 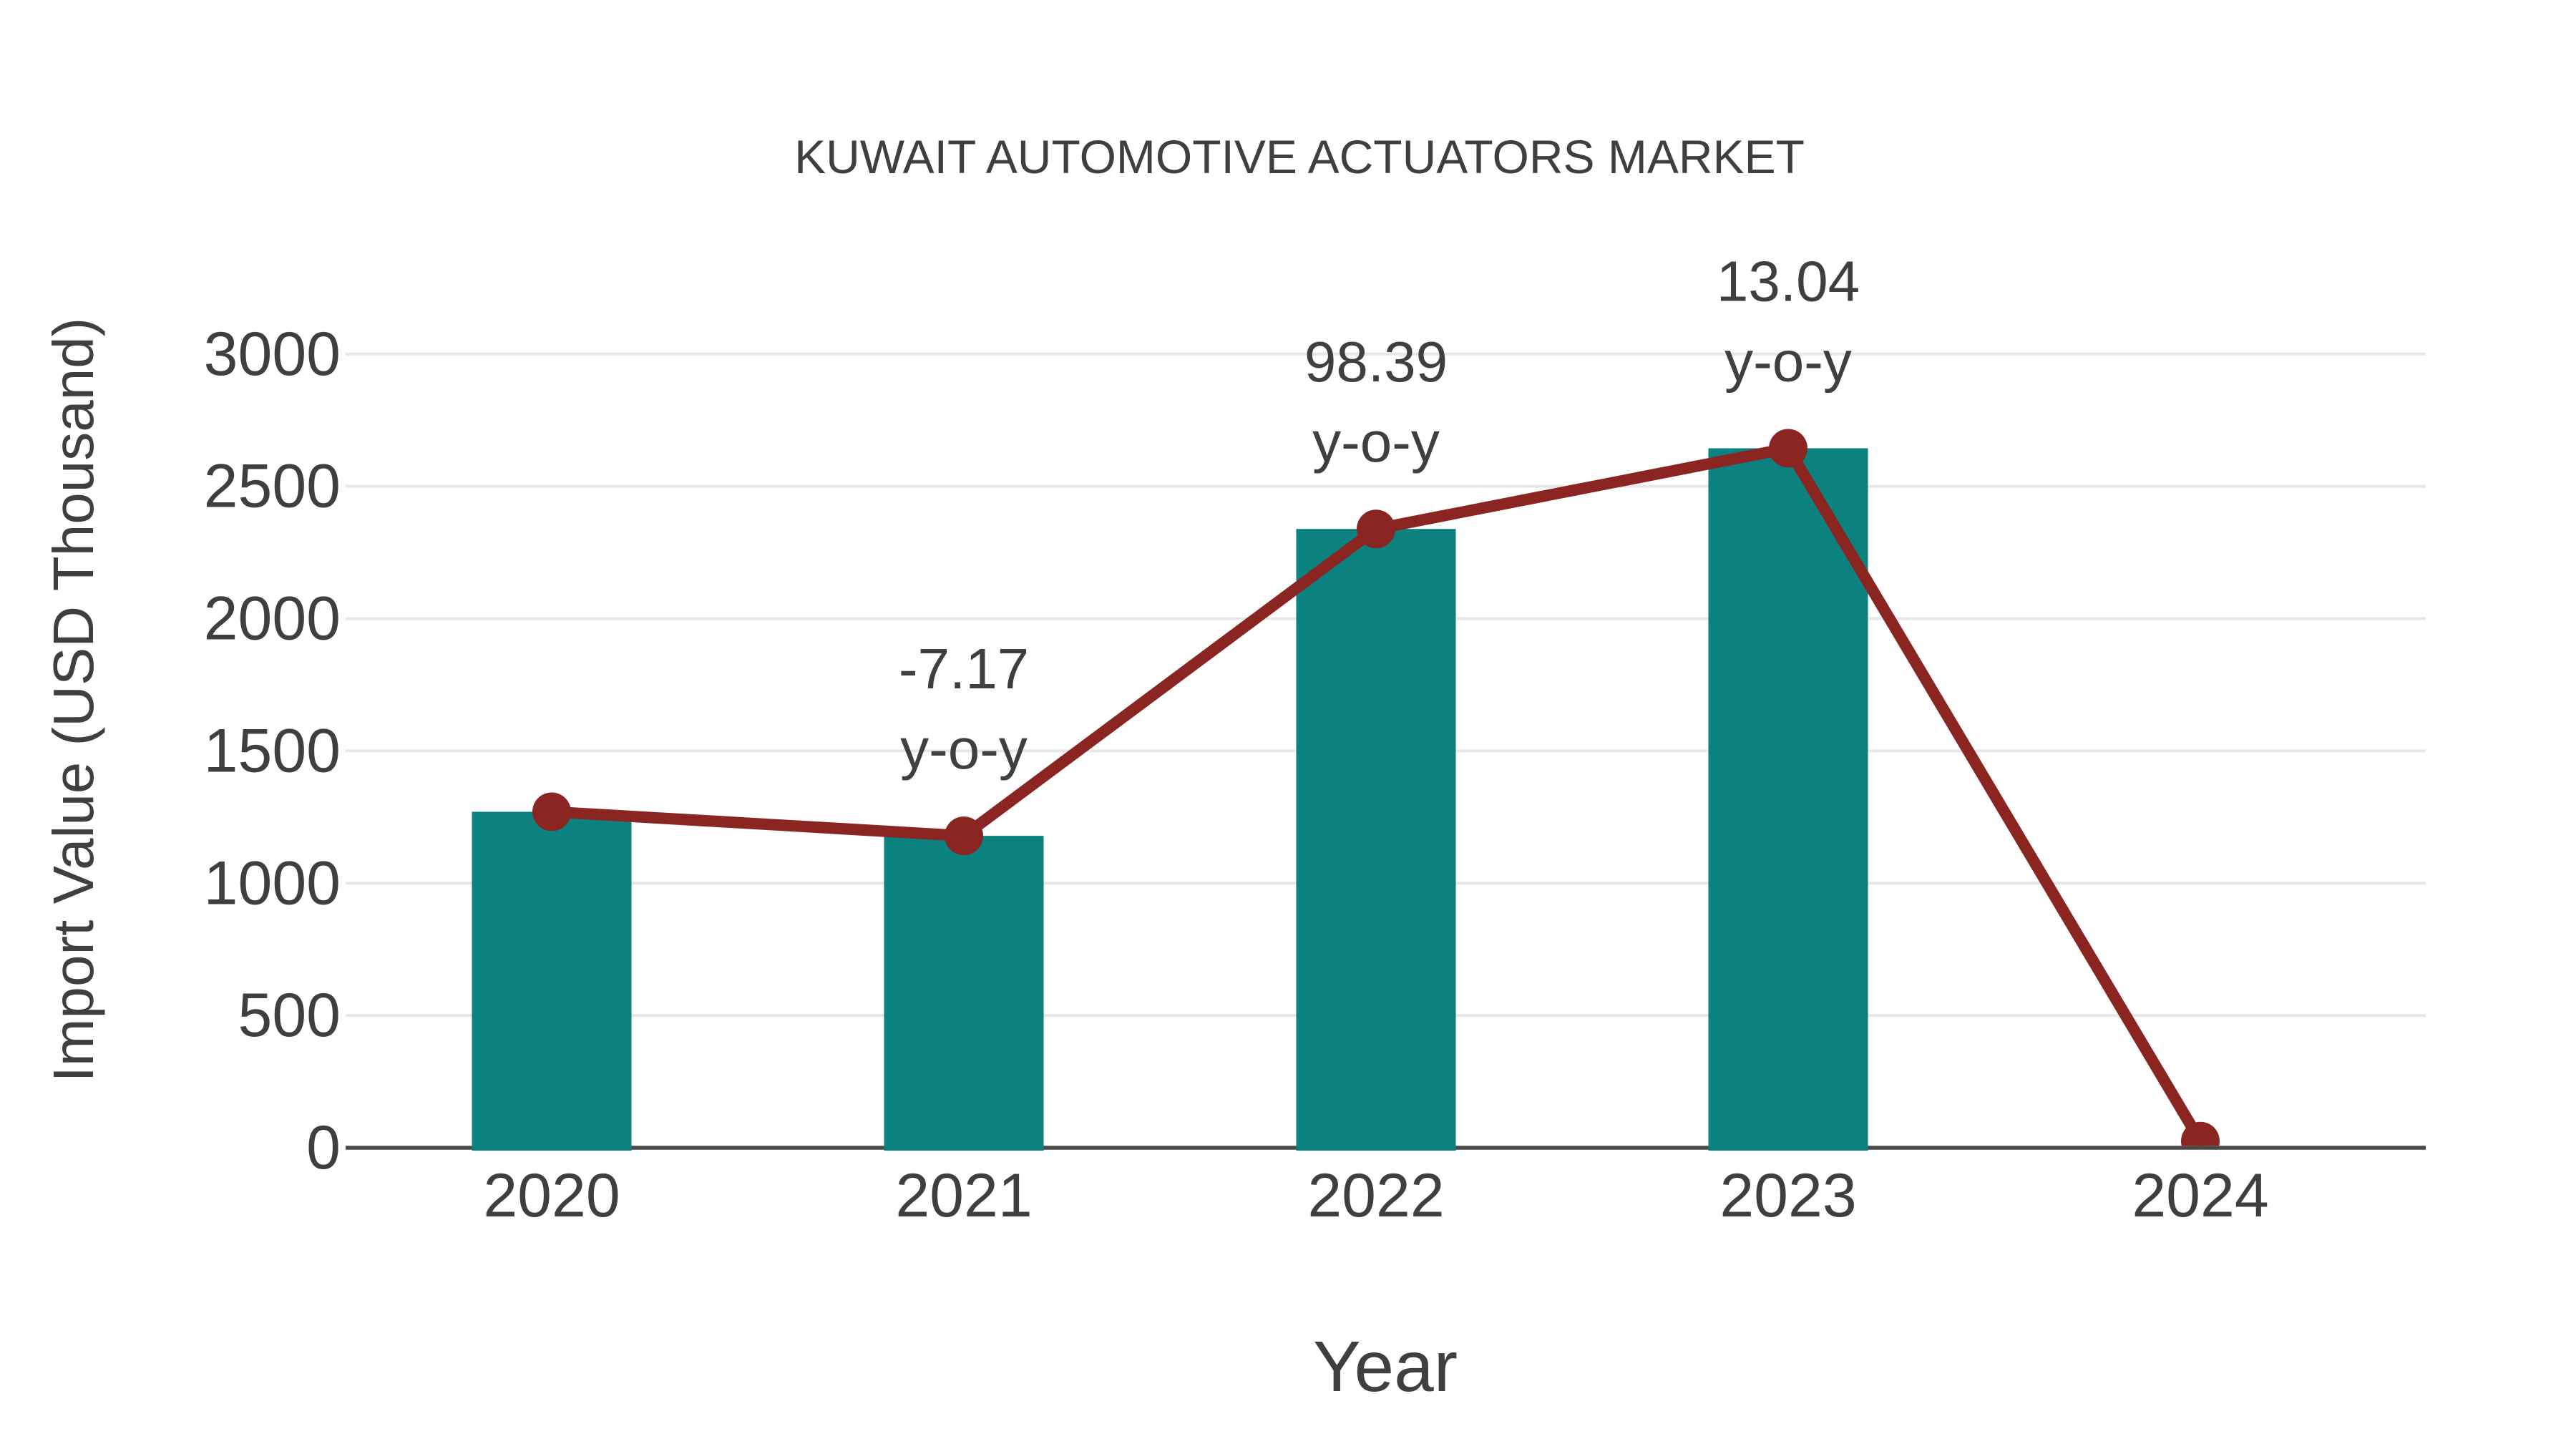 I want to click on y-tick-label-2500: 2500, so click(x=272, y=486).